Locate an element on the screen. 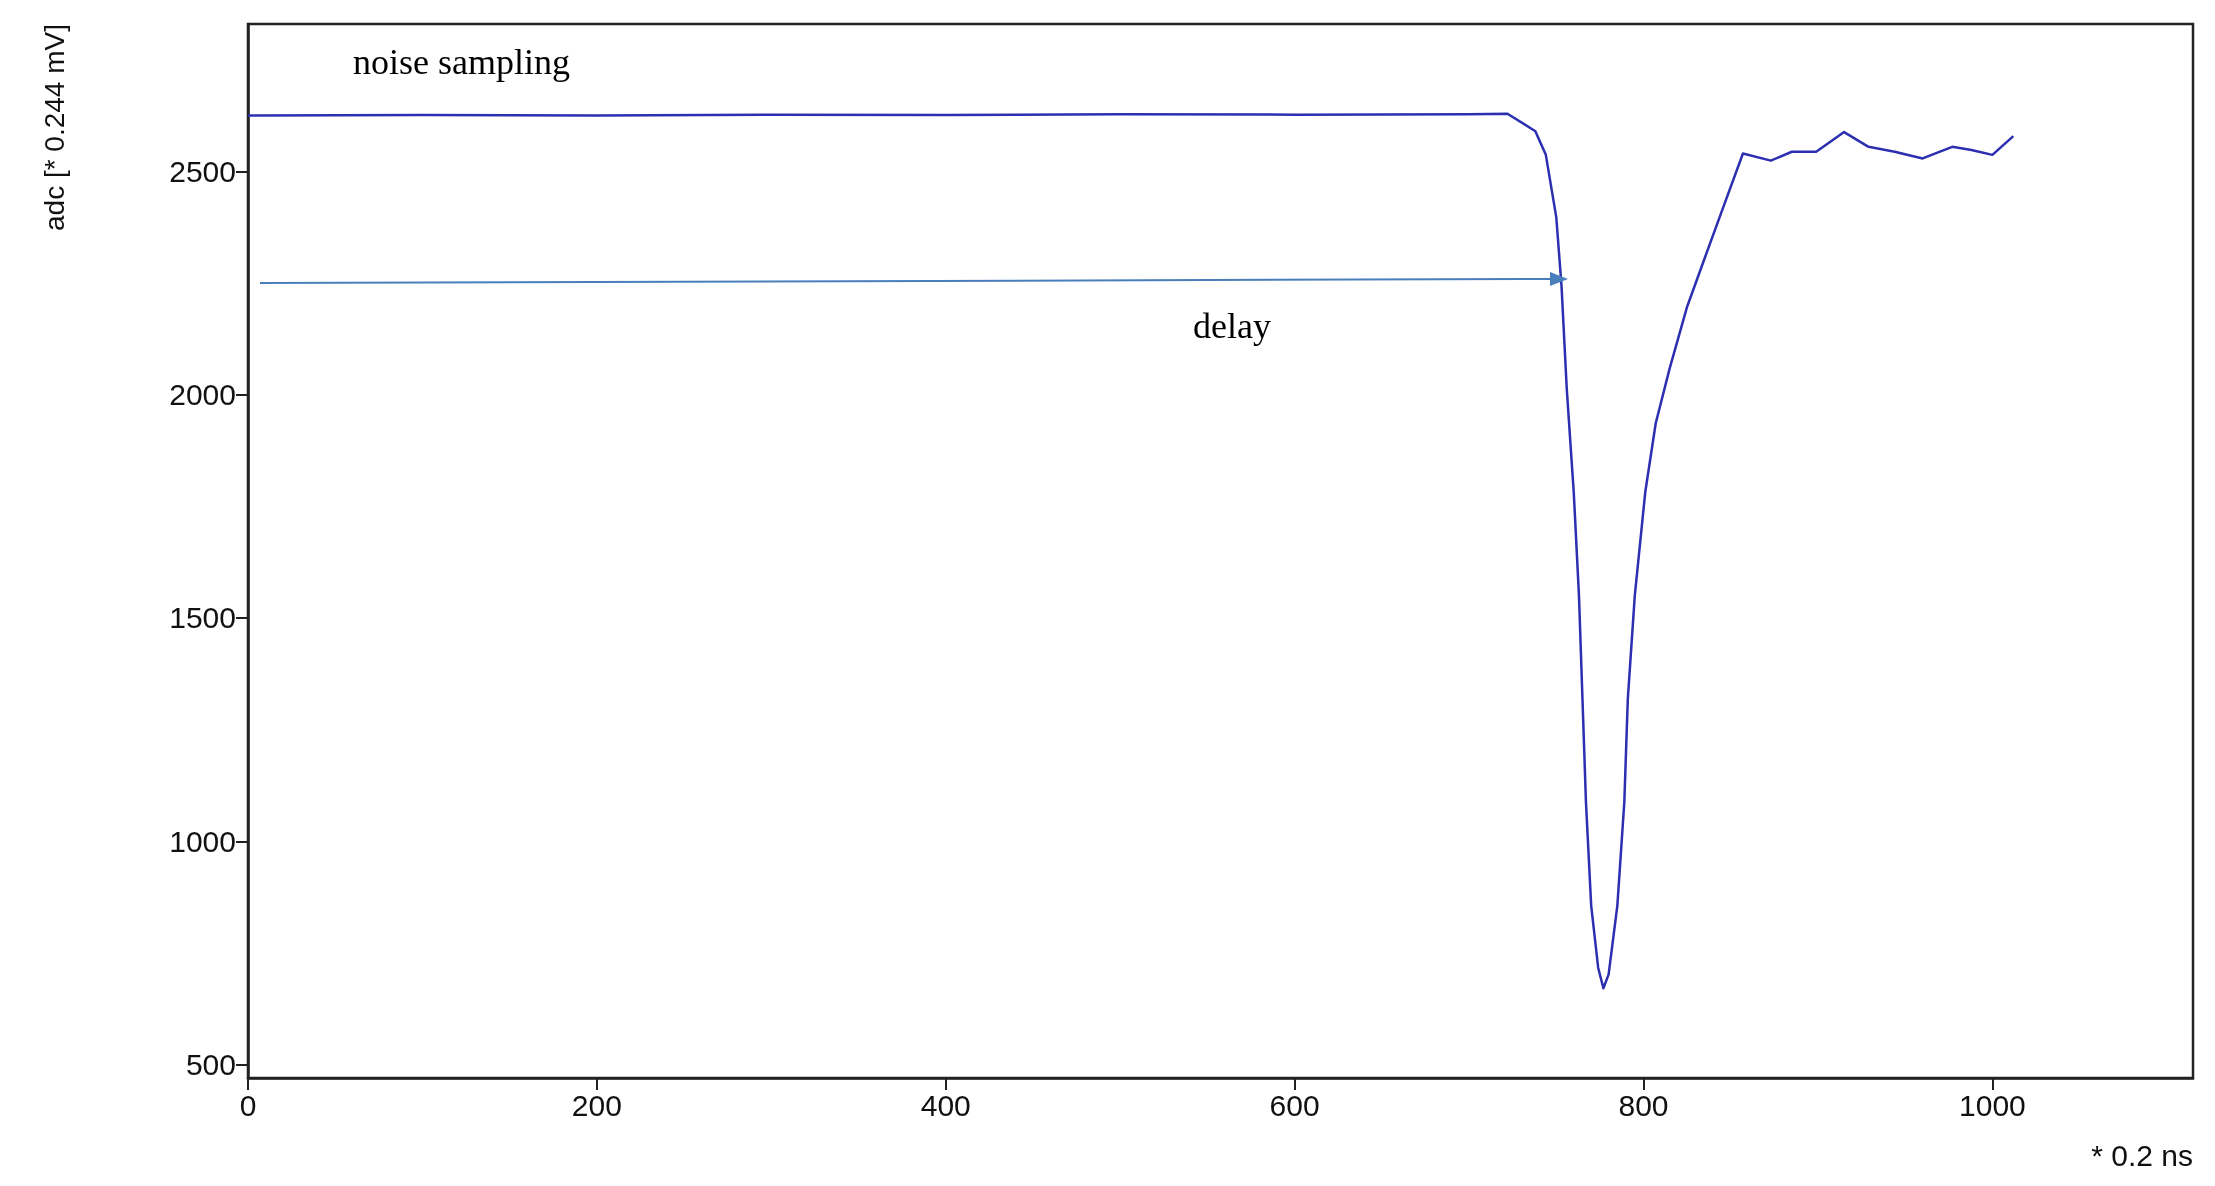  y-tick-label: 1000 is located at coordinates (202, 841).